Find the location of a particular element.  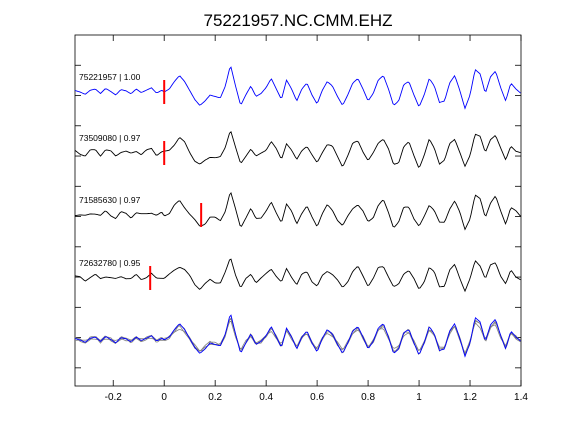

x-tick-label: 0.4 is located at coordinates (266, 397).